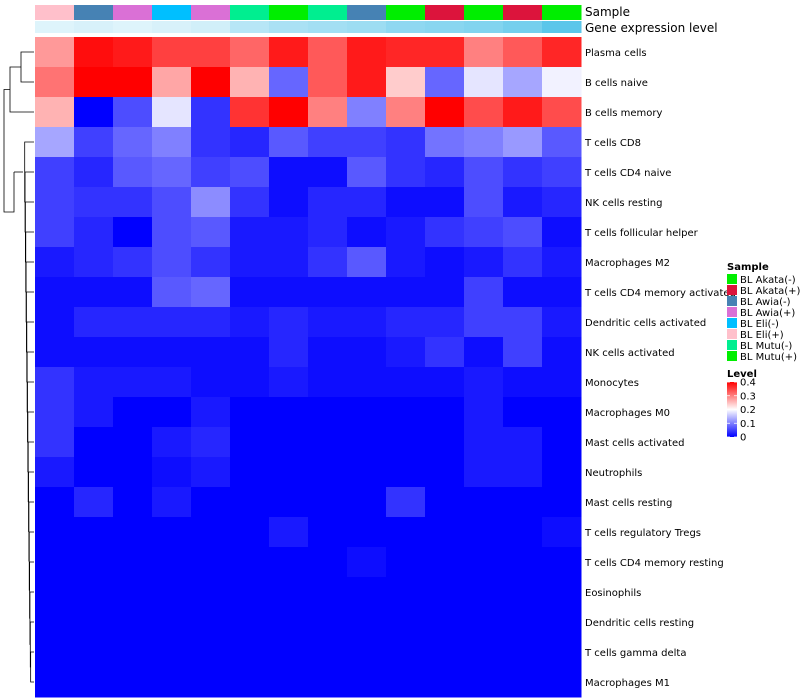 The width and height of the screenshot is (800, 700). I want to click on sample-legend-title: Sample, so click(748, 267).